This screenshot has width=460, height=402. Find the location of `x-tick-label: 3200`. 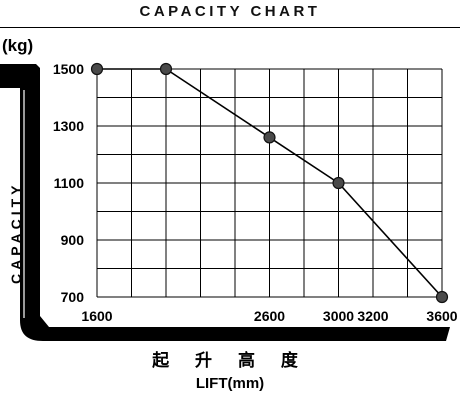

x-tick-label: 3200 is located at coordinates (372, 316).